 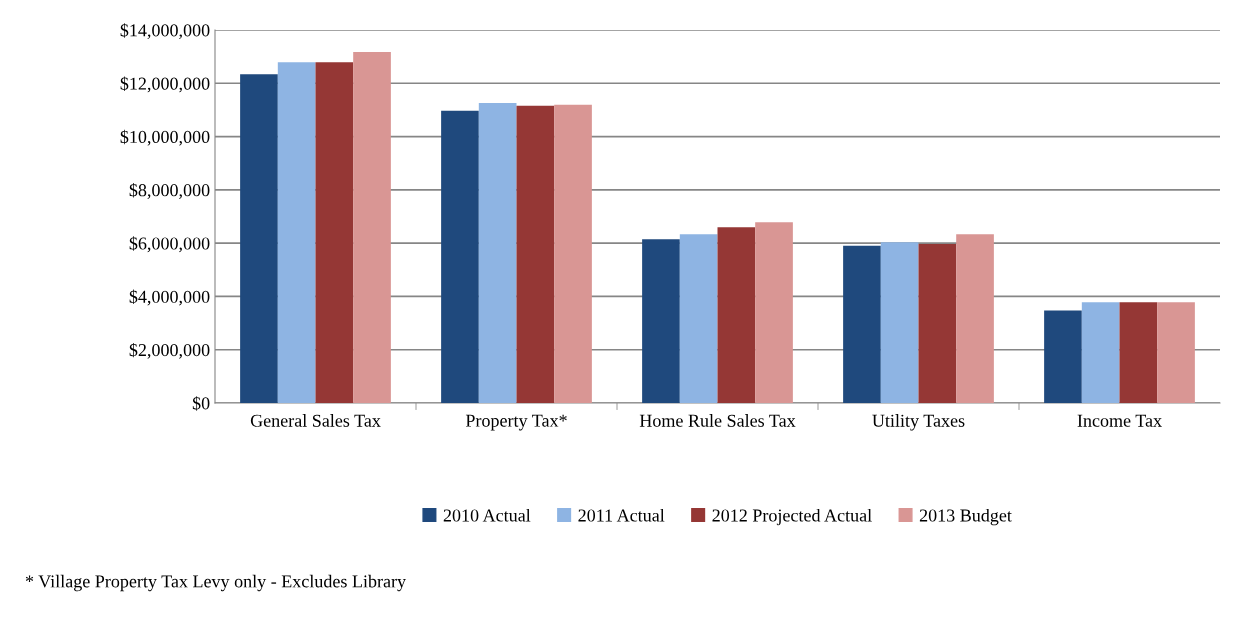 What do you see at coordinates (487, 515) in the screenshot?
I see `legend-label: 2010 Actual` at bounding box center [487, 515].